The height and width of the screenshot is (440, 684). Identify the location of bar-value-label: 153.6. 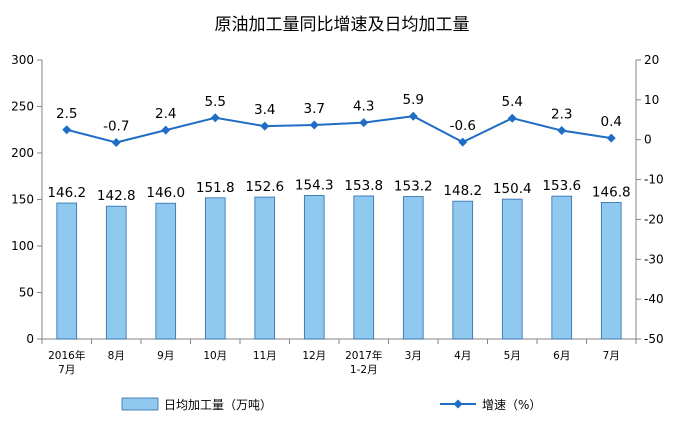
(561, 186).